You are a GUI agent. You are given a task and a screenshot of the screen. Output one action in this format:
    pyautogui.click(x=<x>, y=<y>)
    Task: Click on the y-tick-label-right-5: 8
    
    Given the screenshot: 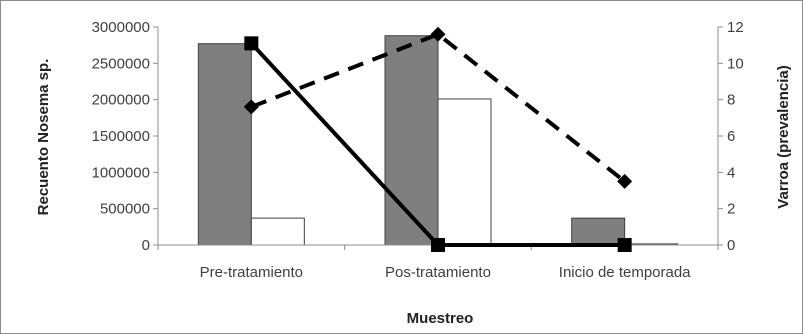 What is the action you would take?
    pyautogui.click(x=731, y=100)
    